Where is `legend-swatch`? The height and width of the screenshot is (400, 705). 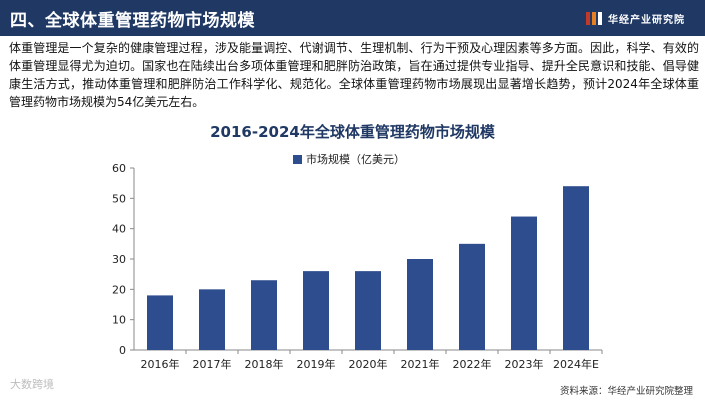 legend-swatch is located at coordinates (297, 159).